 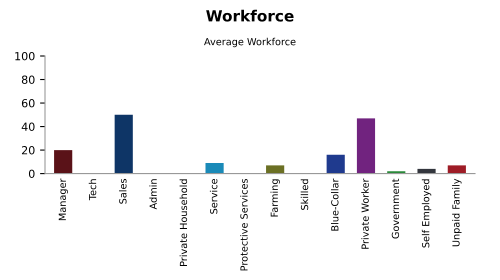 I want to click on y-tick-label: 60, so click(x=28, y=103).